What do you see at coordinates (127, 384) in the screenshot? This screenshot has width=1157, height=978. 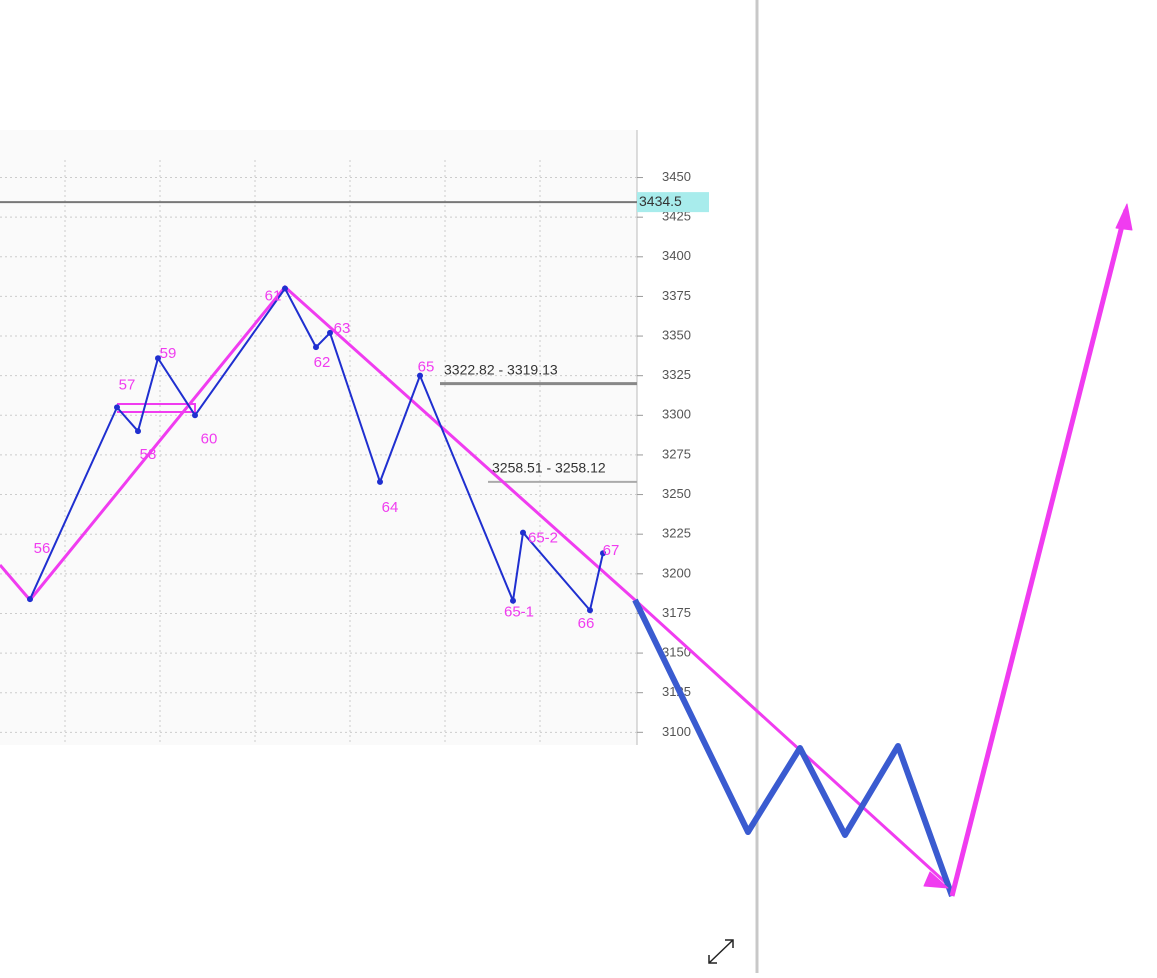 I see `wave-label: 57` at bounding box center [127, 384].